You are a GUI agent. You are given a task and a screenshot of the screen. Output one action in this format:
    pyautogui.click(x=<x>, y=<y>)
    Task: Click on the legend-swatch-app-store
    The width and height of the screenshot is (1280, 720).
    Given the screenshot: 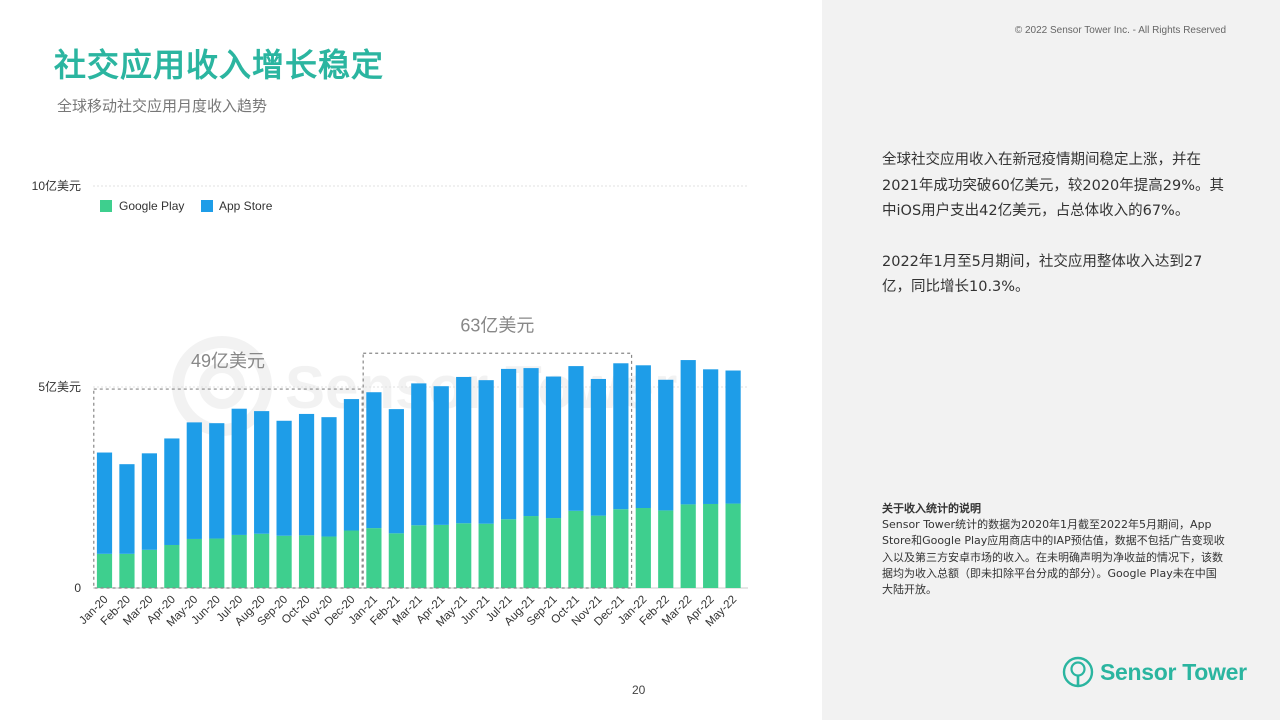 What is the action you would take?
    pyautogui.click(x=207, y=206)
    